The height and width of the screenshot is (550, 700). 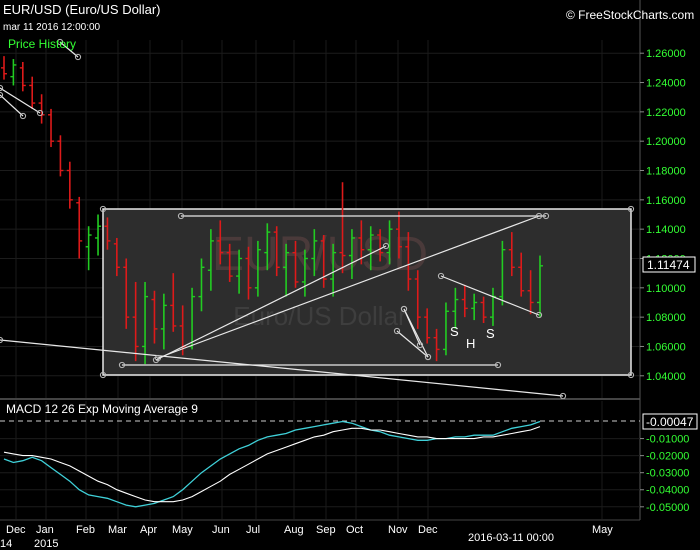 What do you see at coordinates (669, 264) in the screenshot?
I see `last-price-tag` at bounding box center [669, 264].